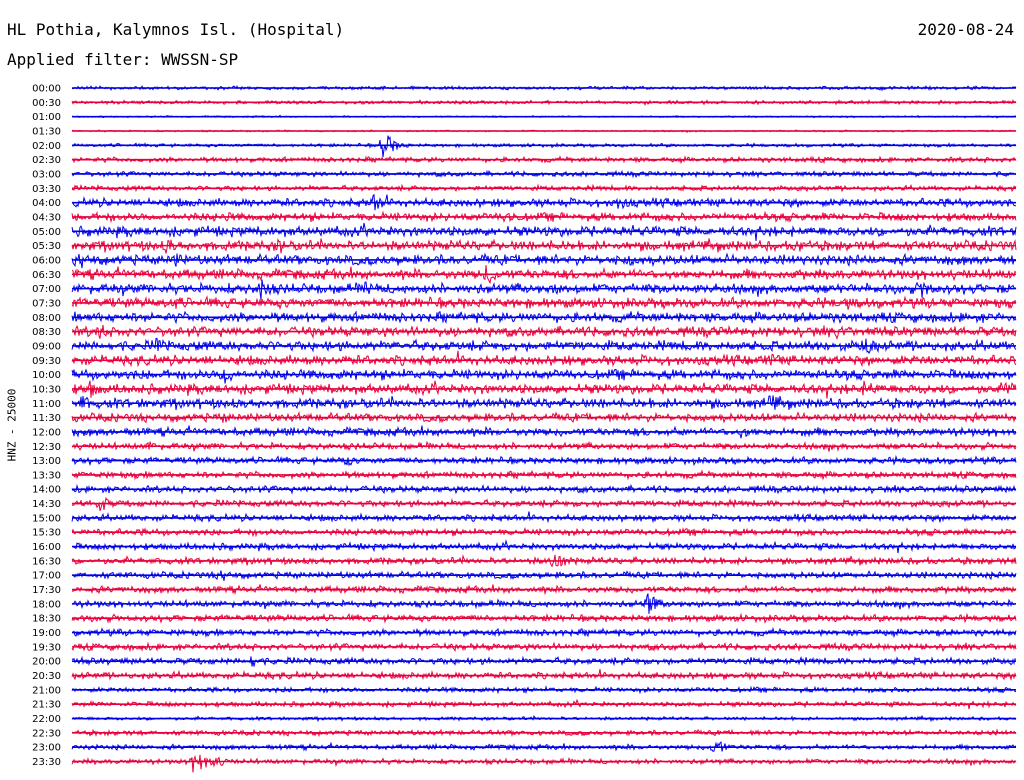  I want to click on time-tick-label: 04:00, so click(46, 203).